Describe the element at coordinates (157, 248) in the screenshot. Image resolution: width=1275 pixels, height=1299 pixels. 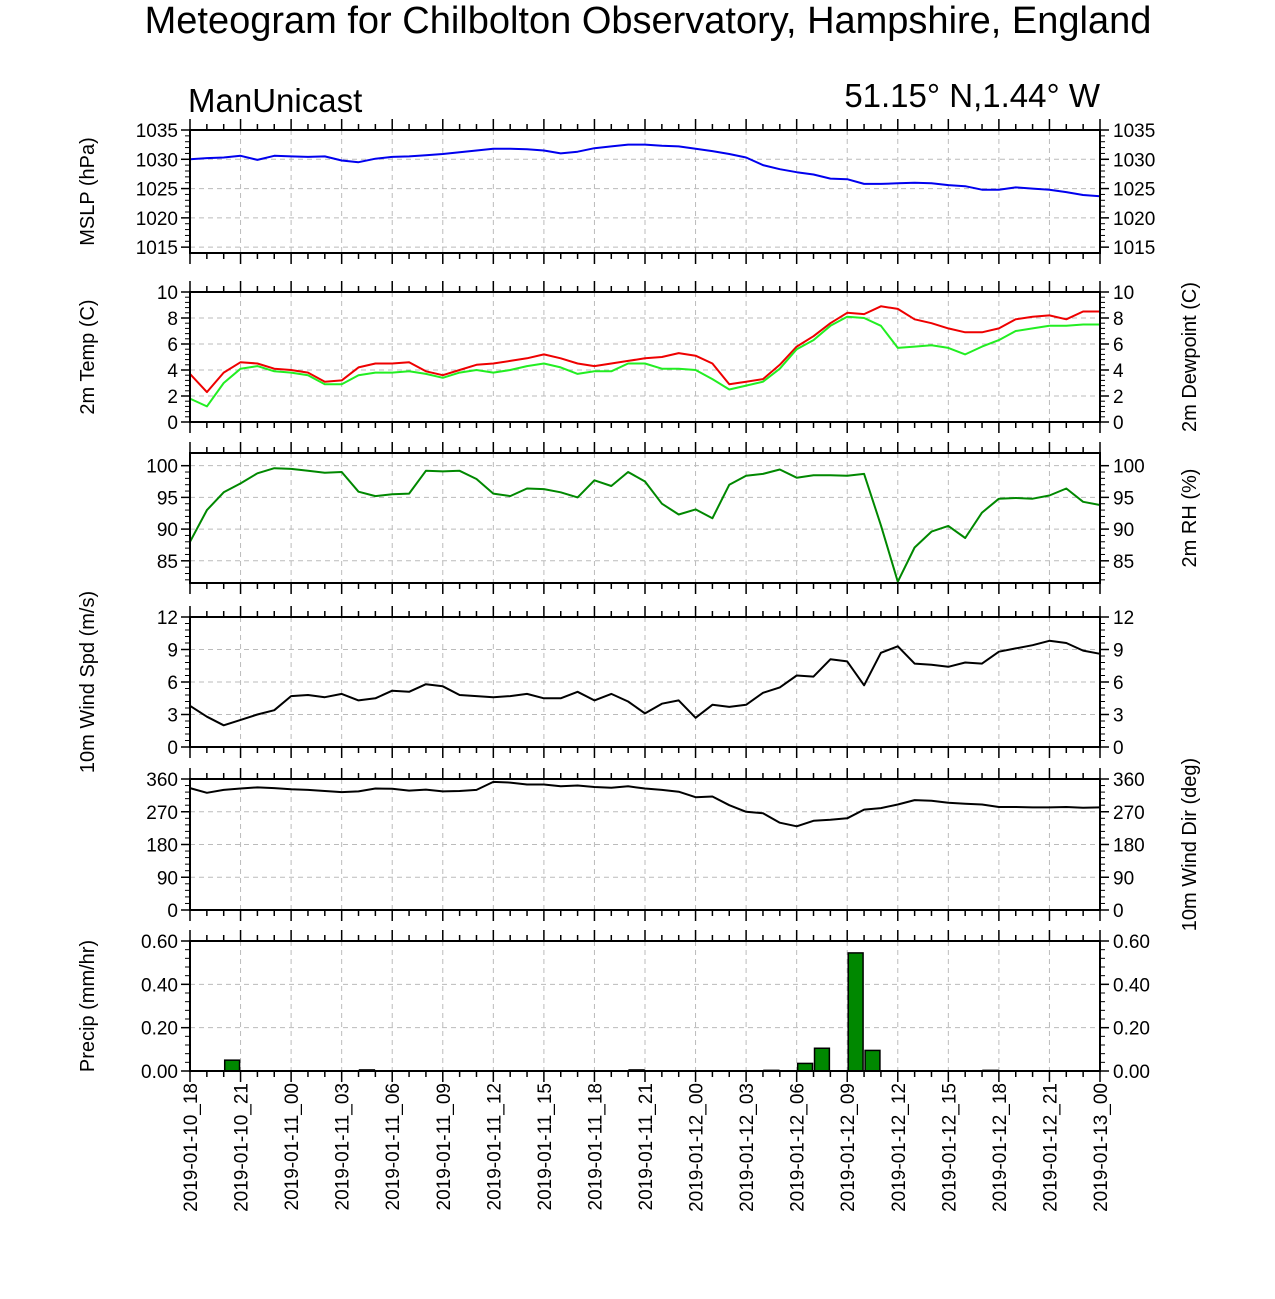
I see `y-tick-label-left: 1015` at that location.